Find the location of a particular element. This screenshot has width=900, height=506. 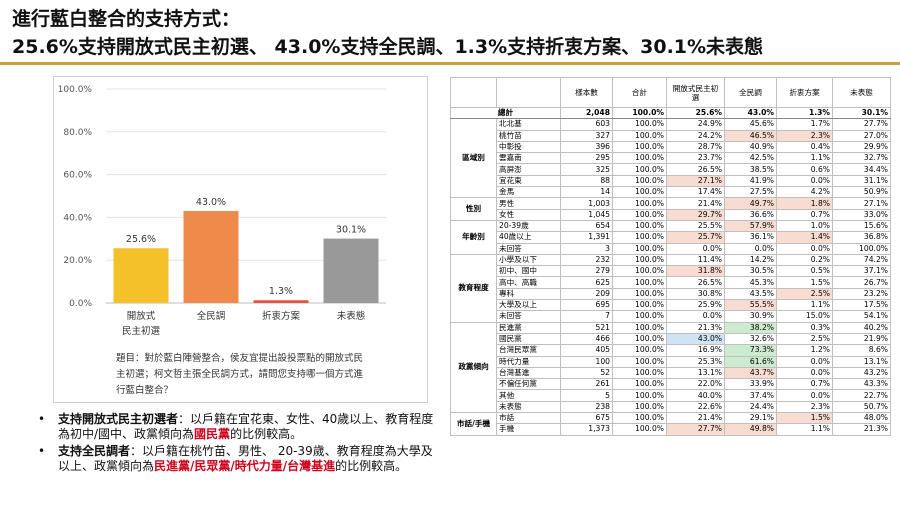

header-blank is located at coordinates (528, 92).